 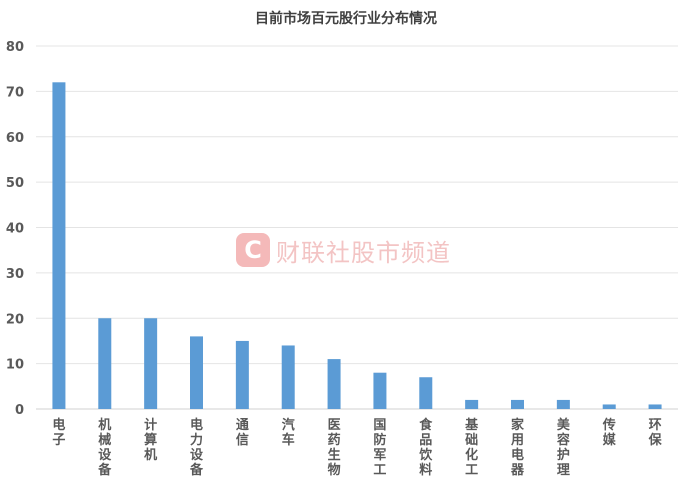 I want to click on watermark-text: 财联社股市频道, so click(x=363, y=252).